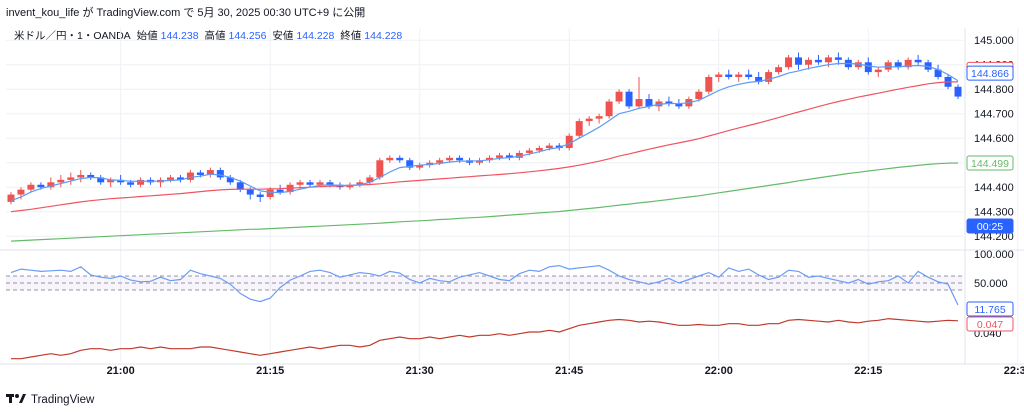  I want to click on high-label: 高値, so click(215, 36).